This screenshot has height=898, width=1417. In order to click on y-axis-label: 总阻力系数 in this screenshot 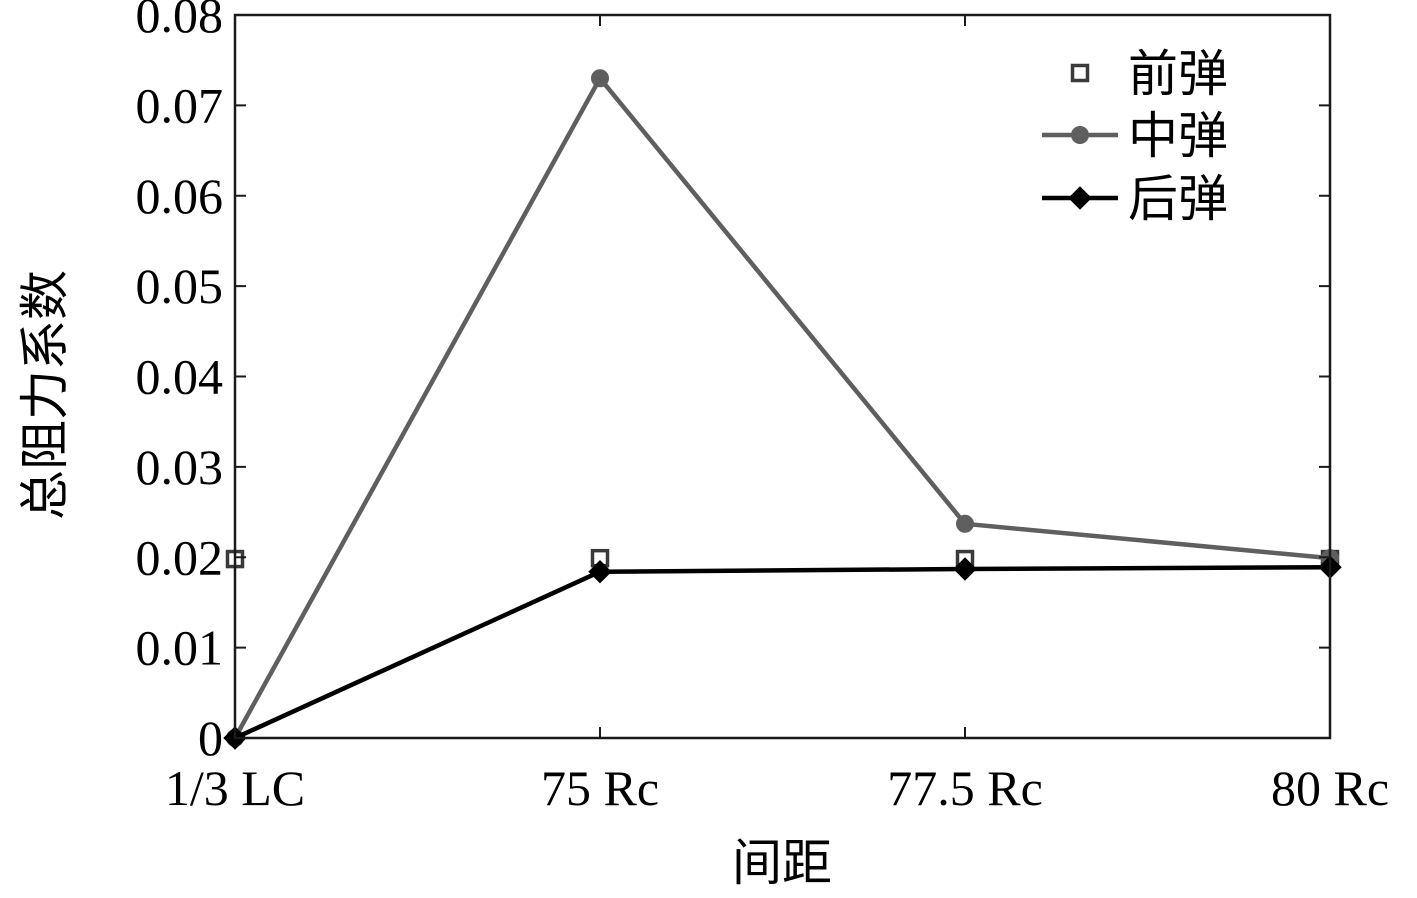, I will do `click(45, 395)`.